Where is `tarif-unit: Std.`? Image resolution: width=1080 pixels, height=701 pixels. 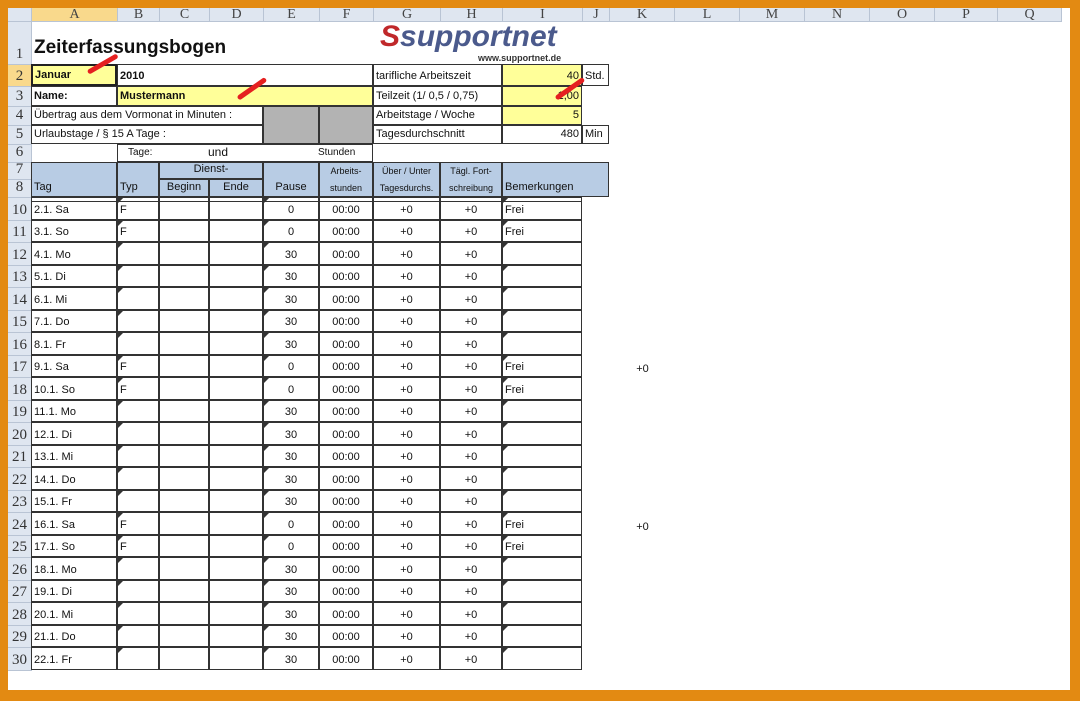 tarif-unit: Std. is located at coordinates (595, 75).